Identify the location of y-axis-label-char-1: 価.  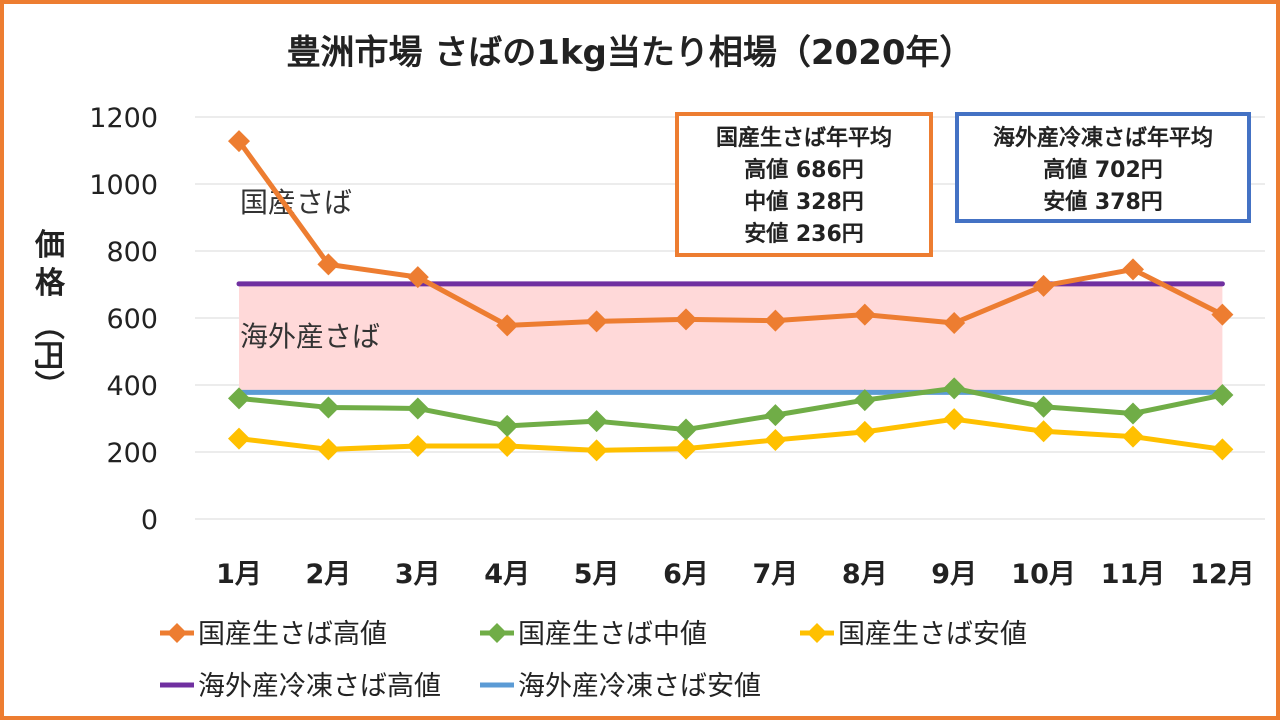
(49, 245).